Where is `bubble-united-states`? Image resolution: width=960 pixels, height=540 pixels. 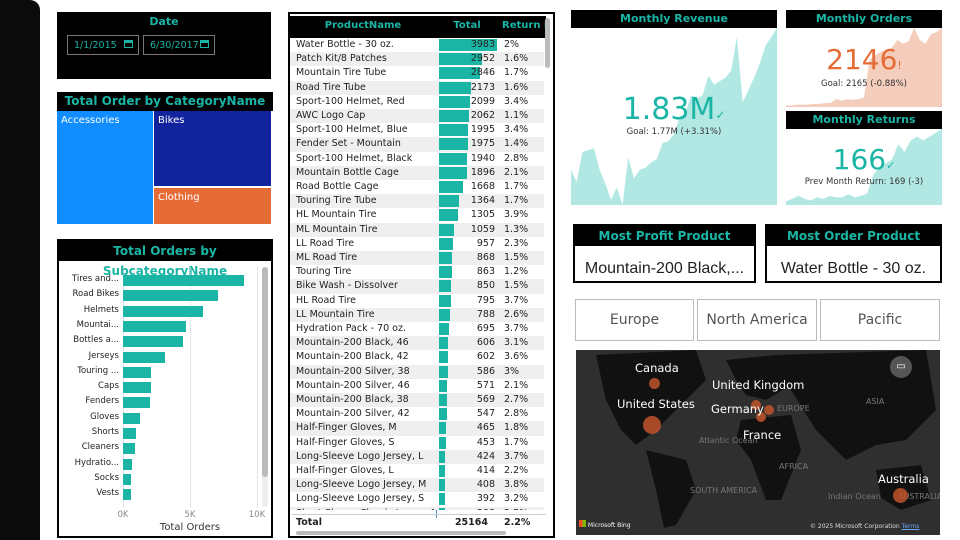 bubble-united-states is located at coordinates (652, 425).